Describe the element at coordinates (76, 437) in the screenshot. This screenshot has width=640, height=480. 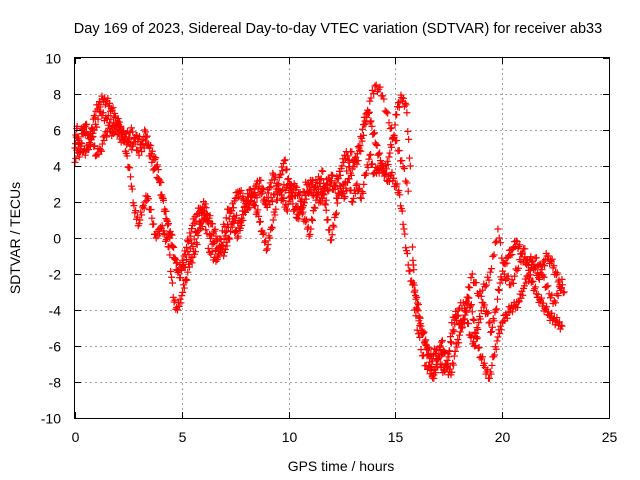
I see `x-tick-label: 0` at that location.